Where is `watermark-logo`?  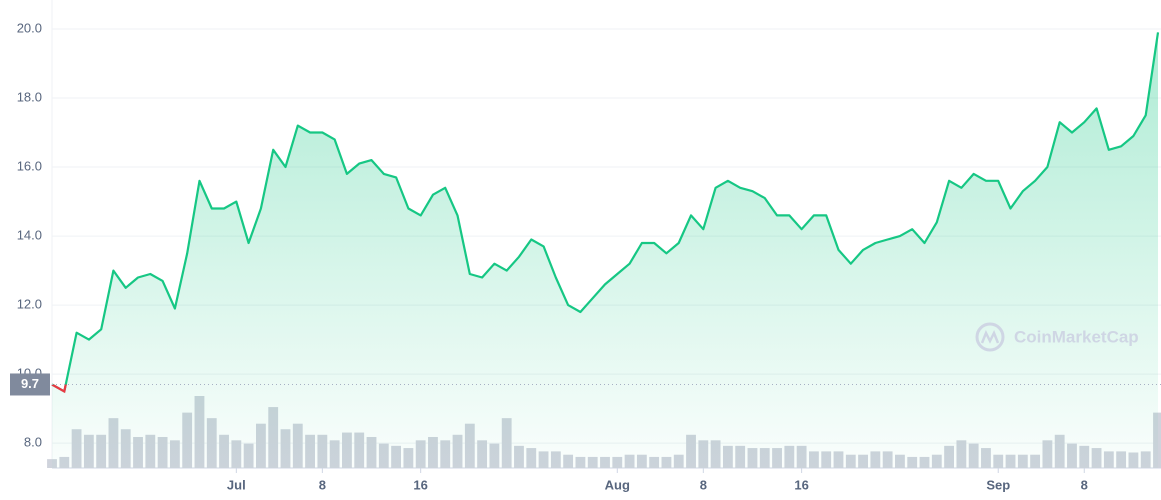
watermark-logo is located at coordinates (990, 337).